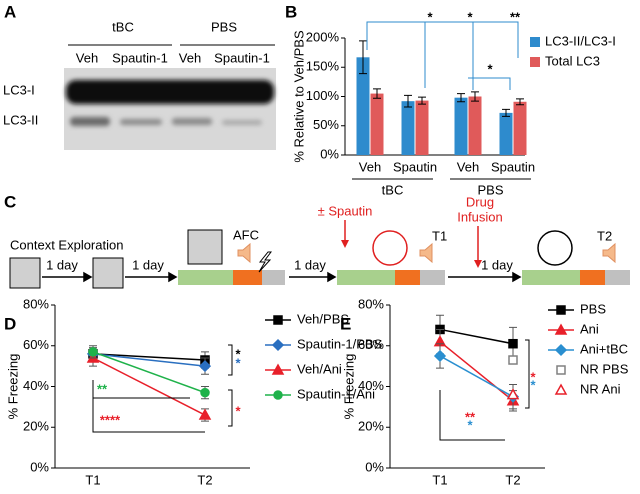  What do you see at coordinates (535, 62) in the screenshot?
I see `legend-swatch` at bounding box center [535, 62].